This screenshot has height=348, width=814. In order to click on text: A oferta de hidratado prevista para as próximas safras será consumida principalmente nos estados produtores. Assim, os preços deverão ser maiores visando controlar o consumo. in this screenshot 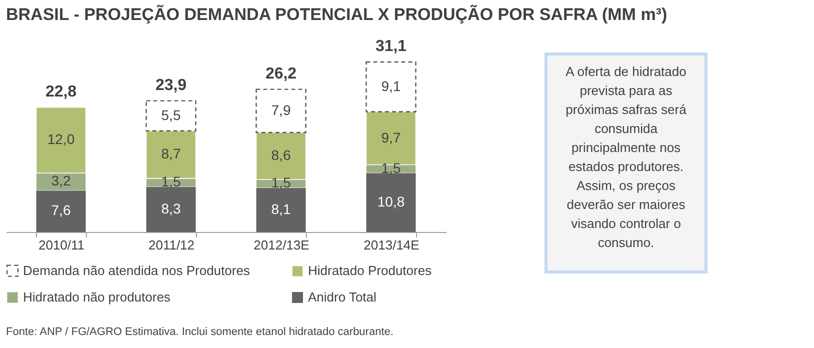, I will do `click(626, 157)`.